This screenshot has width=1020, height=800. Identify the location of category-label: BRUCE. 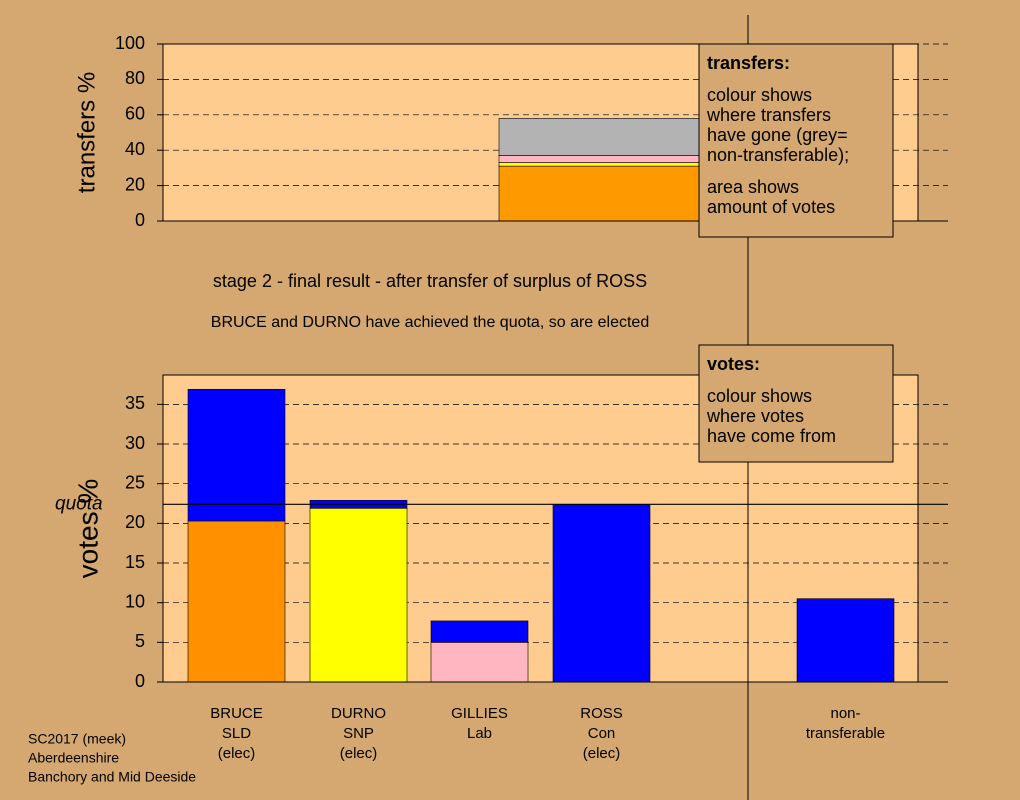
(236, 713).